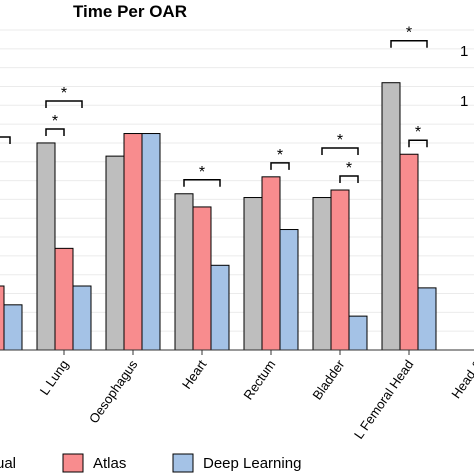 The height and width of the screenshot is (474, 474). I want to click on chart-title: Time Per OAR, so click(130, 11).